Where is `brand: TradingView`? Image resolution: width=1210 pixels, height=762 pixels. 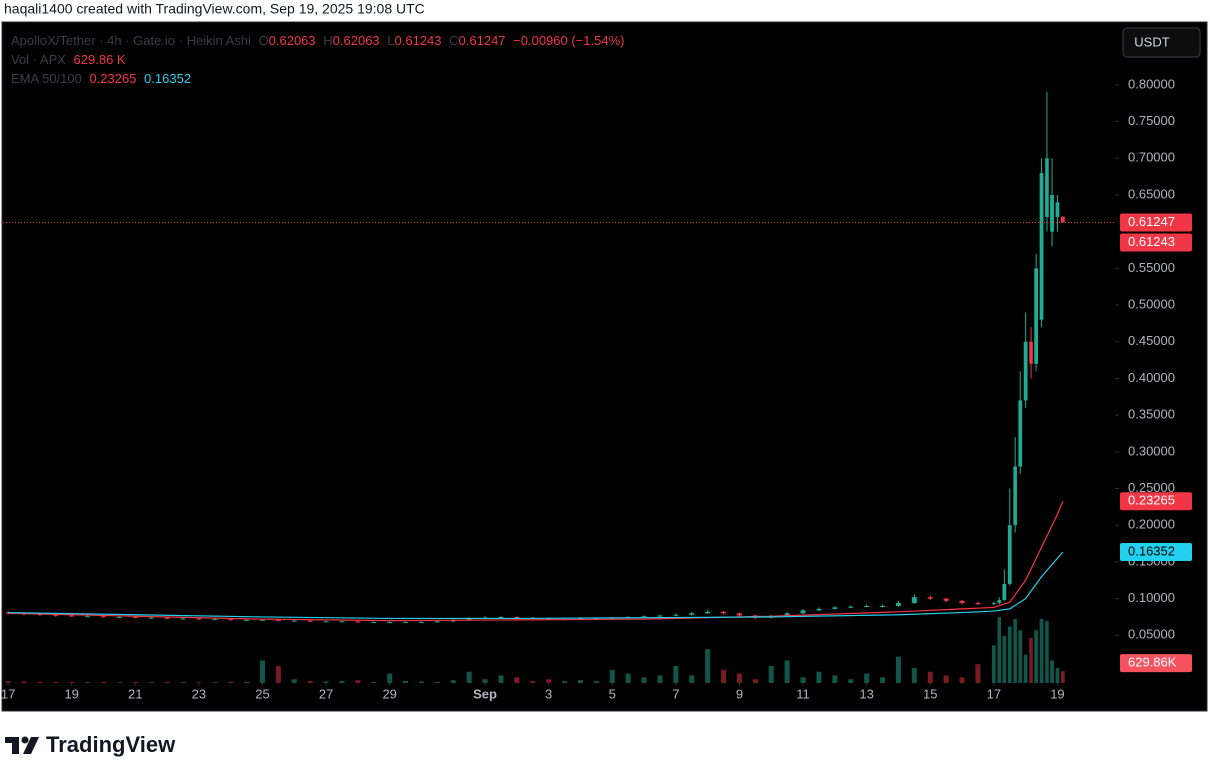
brand: TradingView is located at coordinates (111, 744).